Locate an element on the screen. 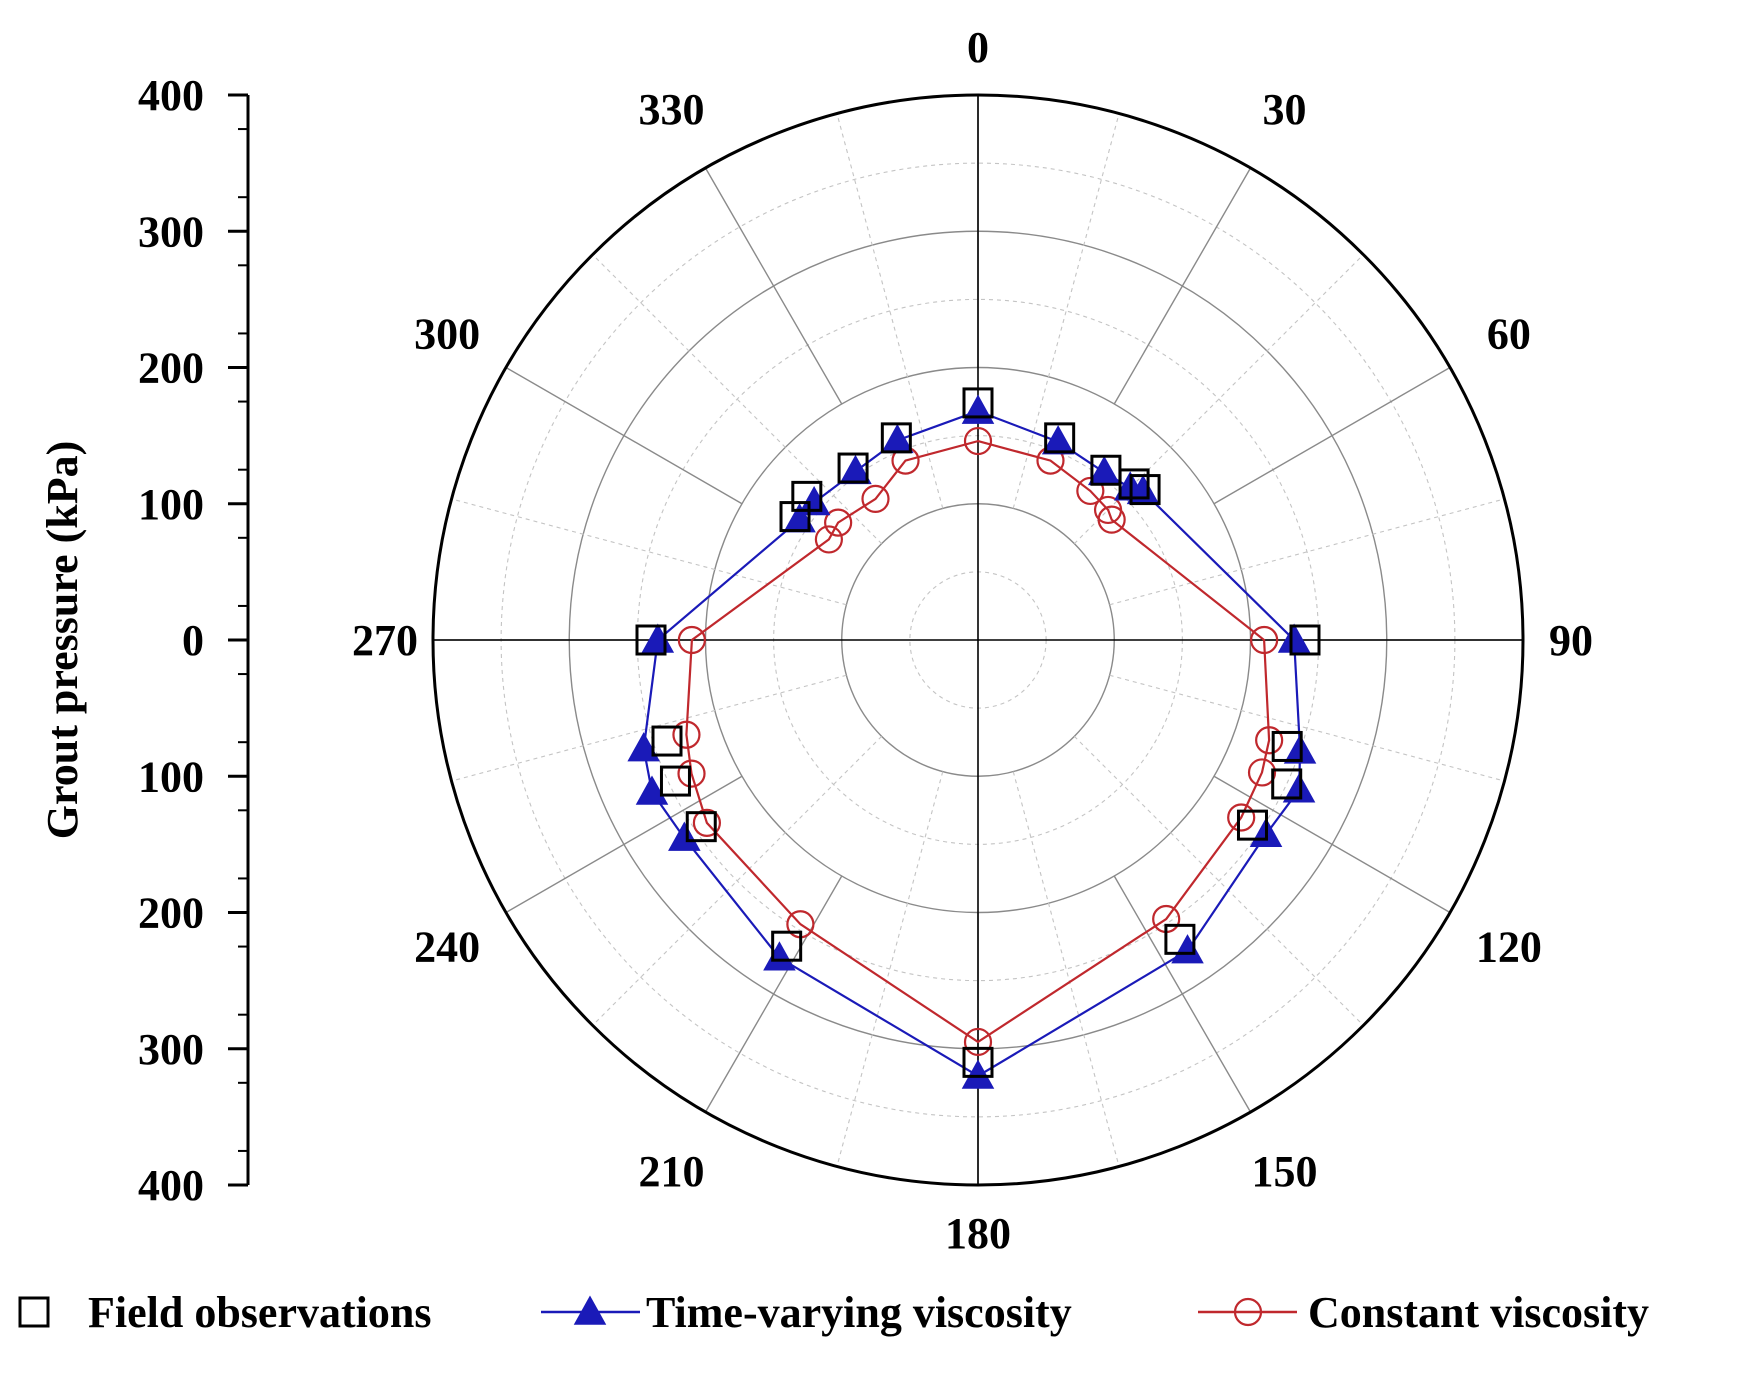  legend-item: Time-varying viscosity is located at coordinates (806, 1312).